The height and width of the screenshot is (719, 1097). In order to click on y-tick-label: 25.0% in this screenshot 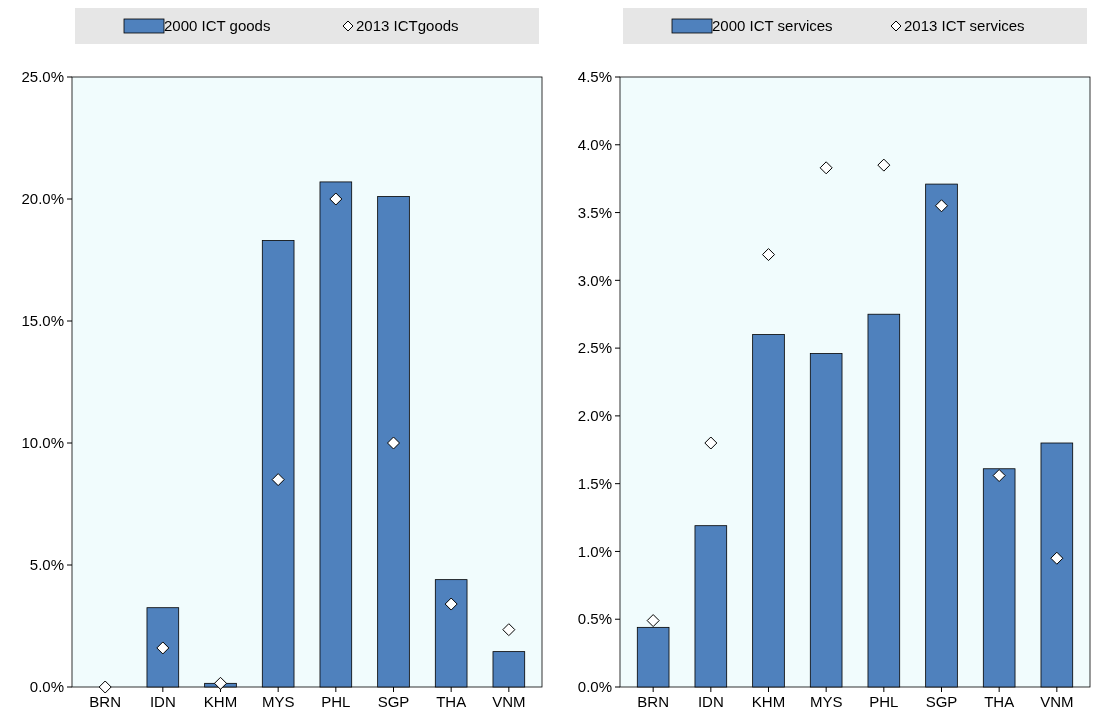, I will do `click(42, 77)`.